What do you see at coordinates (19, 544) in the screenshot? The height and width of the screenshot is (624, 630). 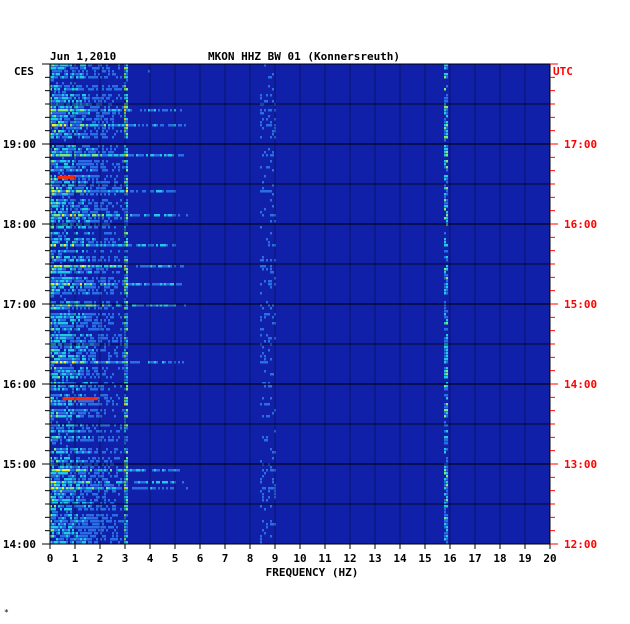 I see `left-tick-label: 14:00` at bounding box center [19, 544].